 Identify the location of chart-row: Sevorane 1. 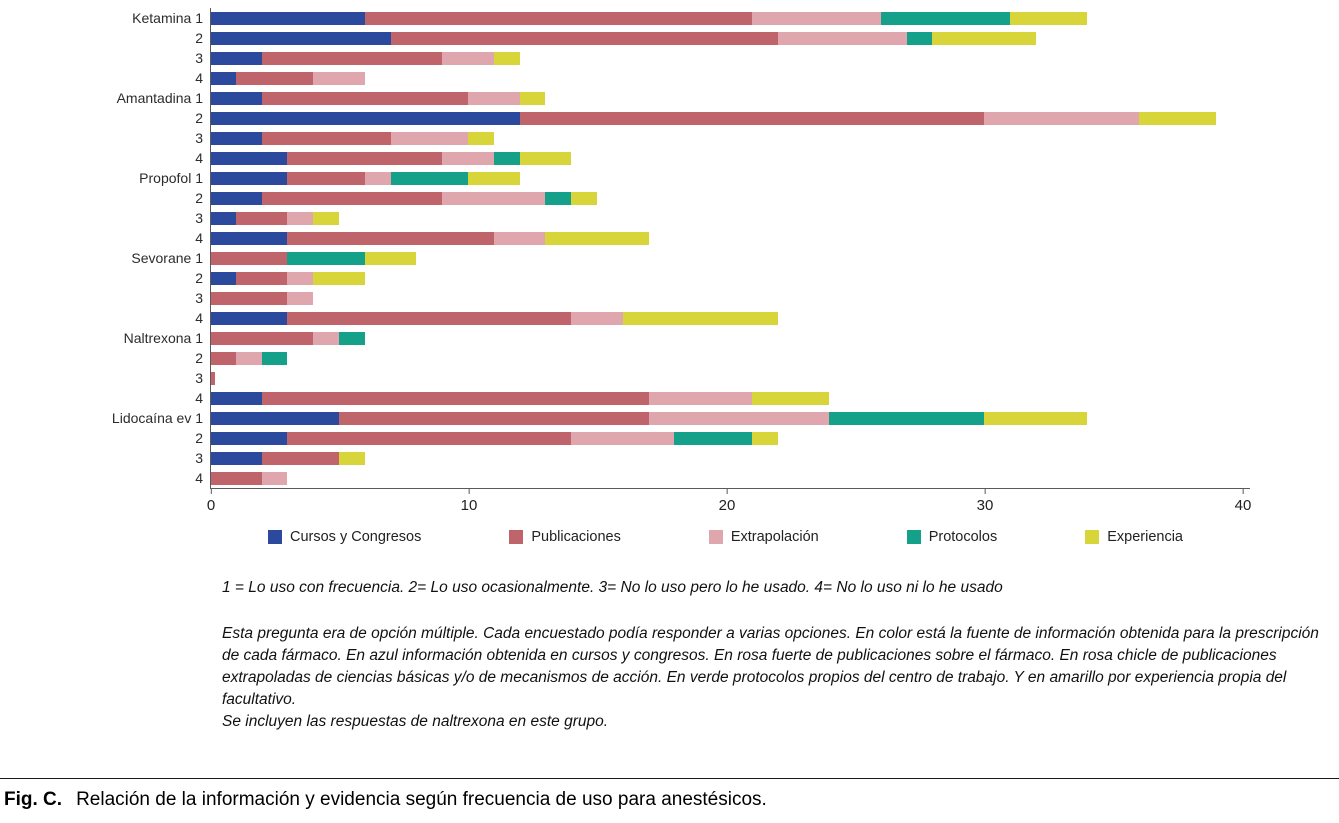
(669, 258).